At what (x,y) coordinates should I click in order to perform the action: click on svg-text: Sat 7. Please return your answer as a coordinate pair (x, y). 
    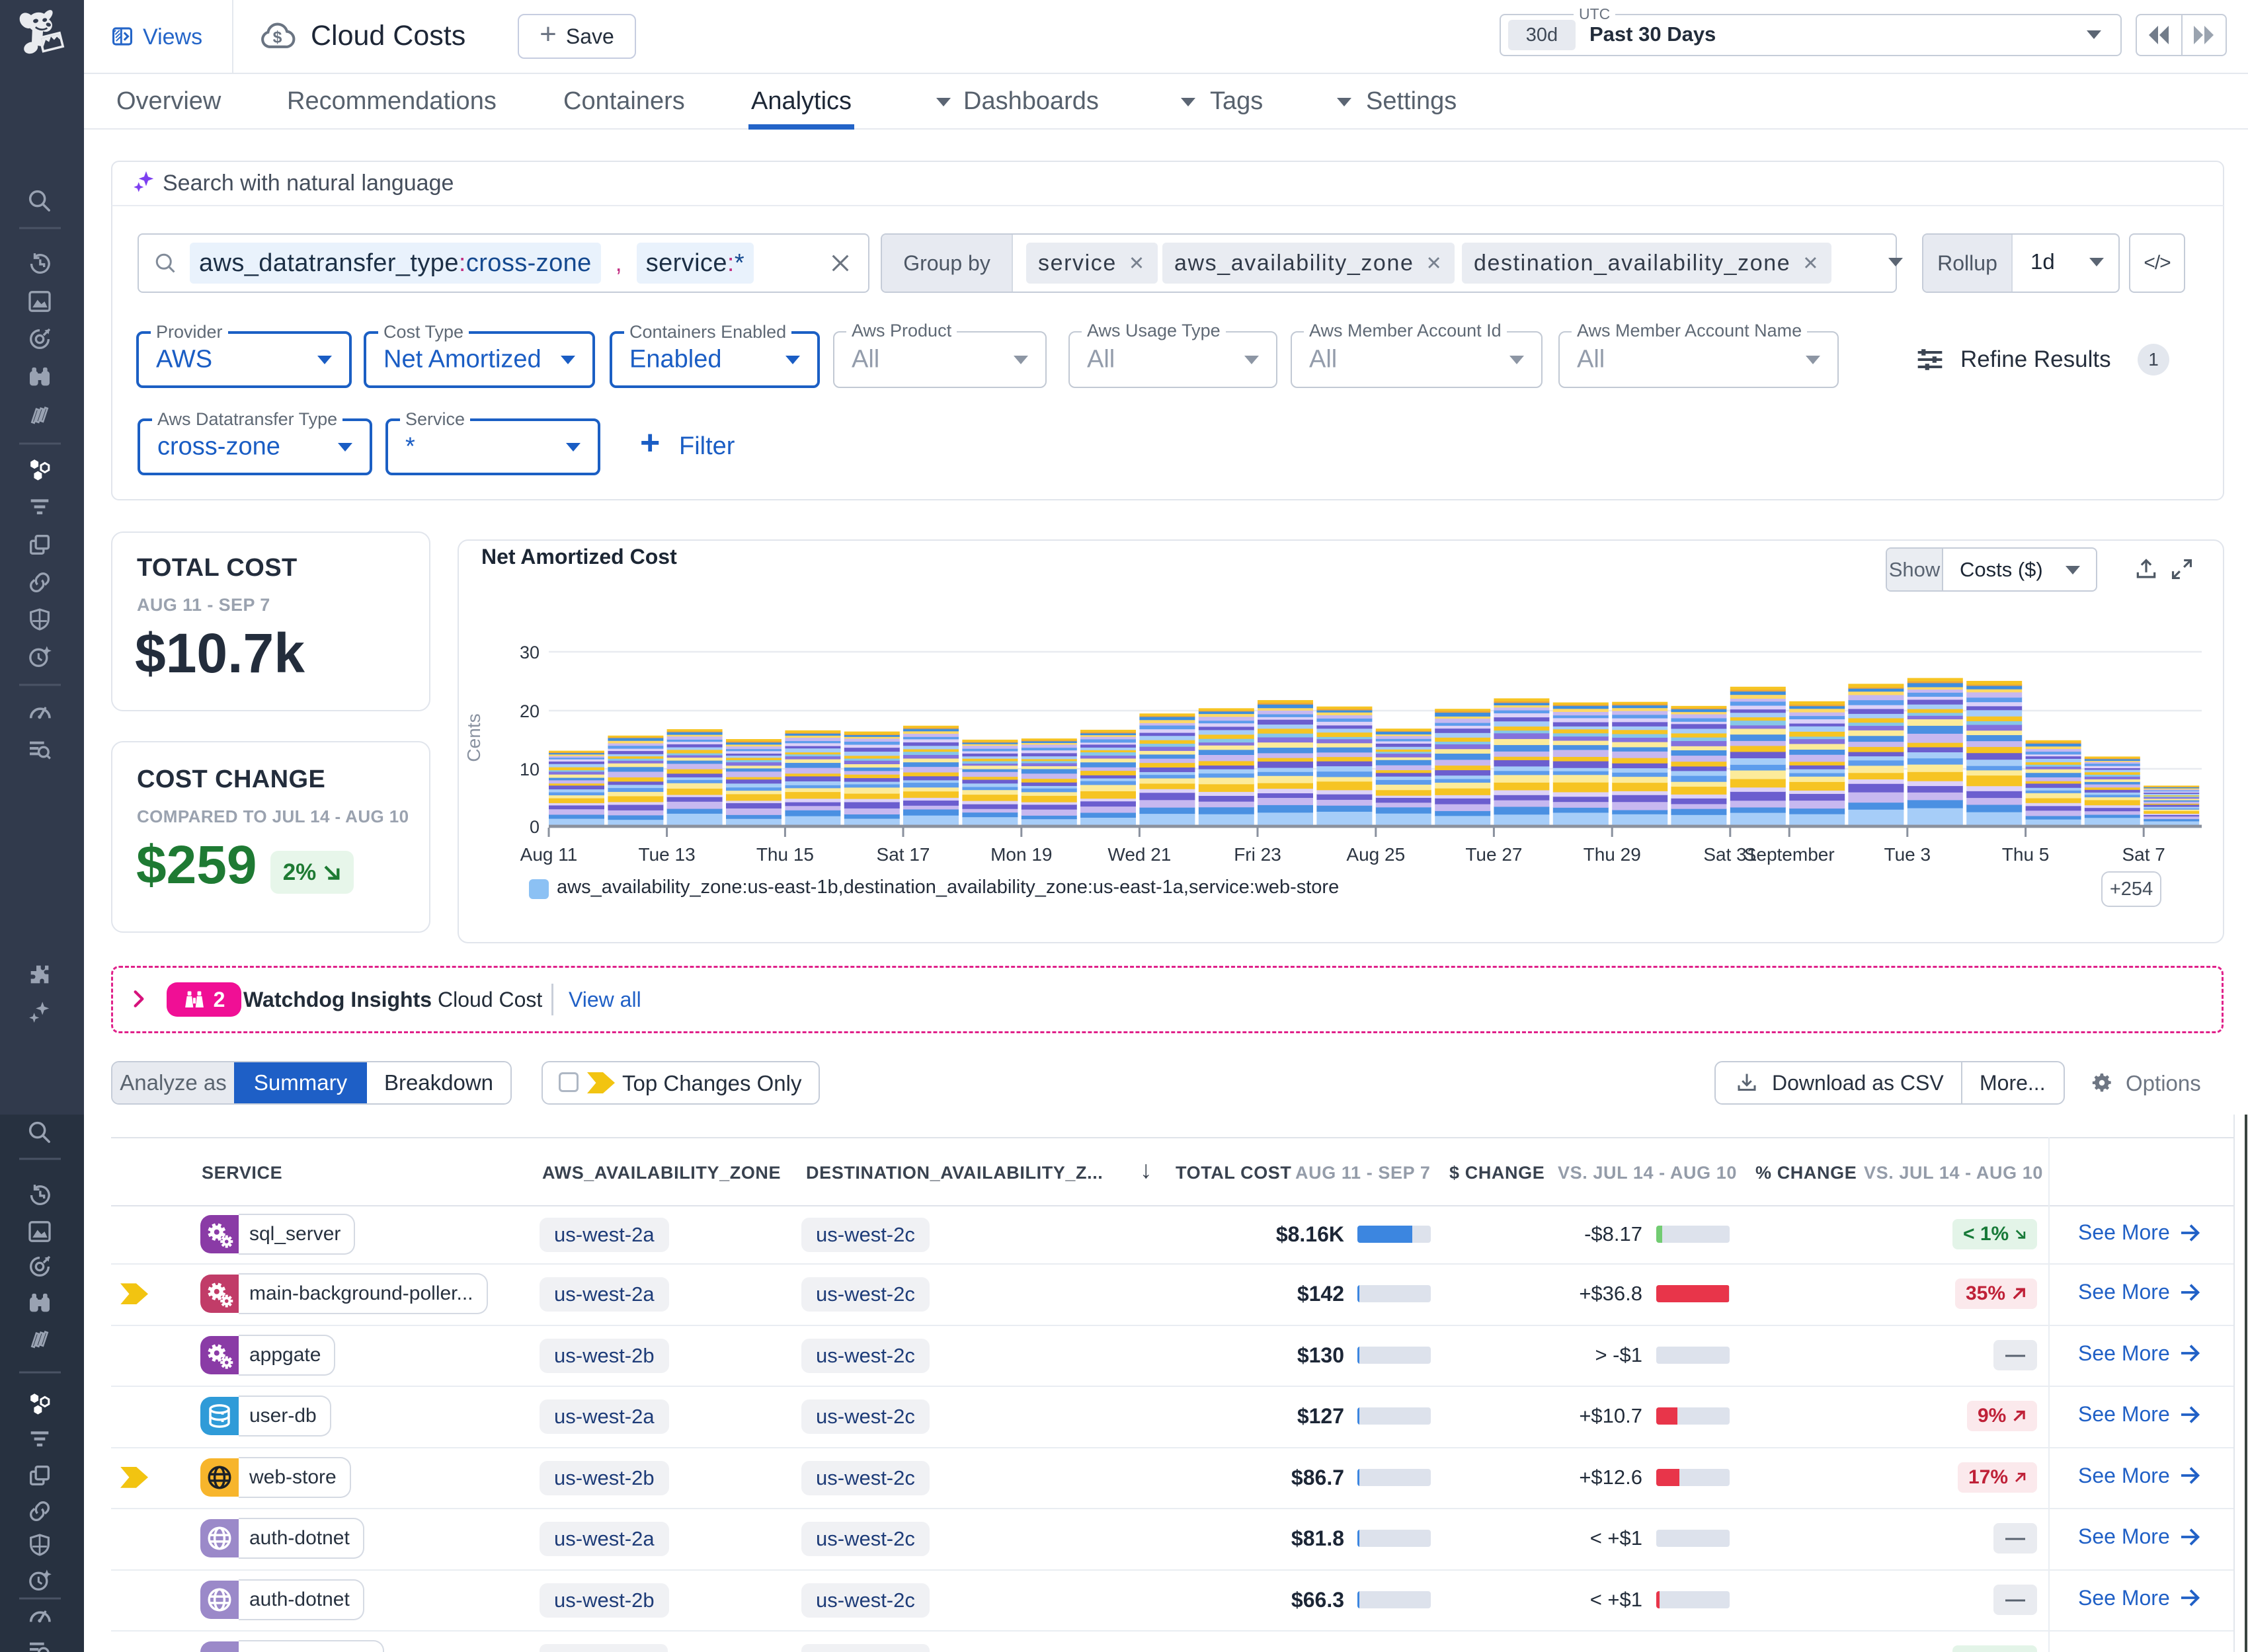
    Looking at the image, I should click on (2143, 854).